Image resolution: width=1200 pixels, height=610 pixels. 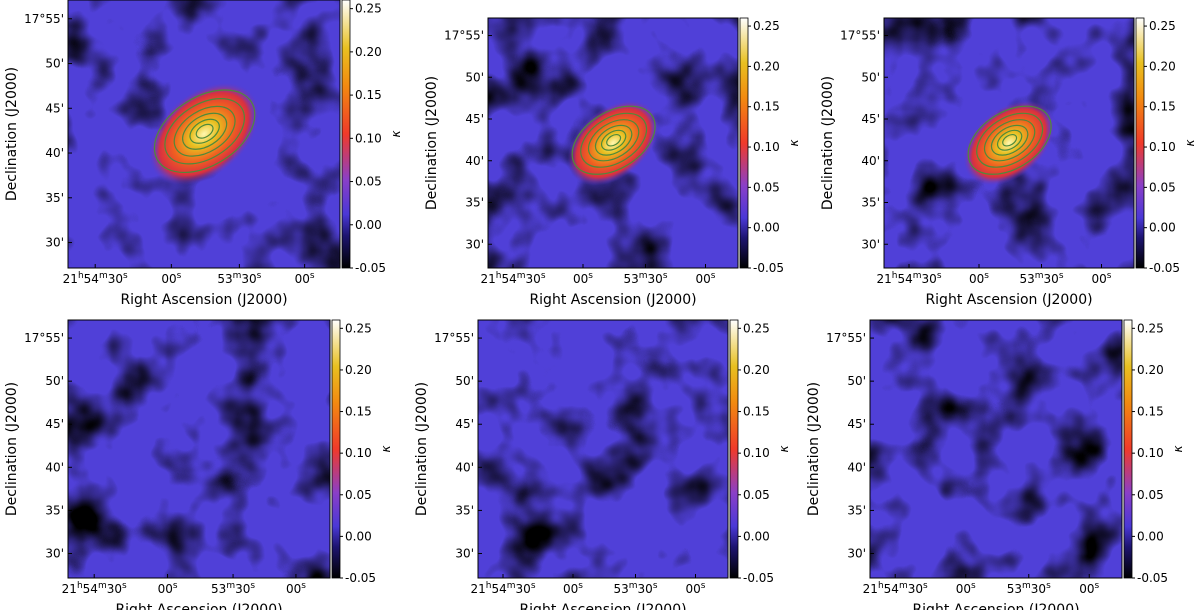 I want to click on source, so click(x=204, y=134).